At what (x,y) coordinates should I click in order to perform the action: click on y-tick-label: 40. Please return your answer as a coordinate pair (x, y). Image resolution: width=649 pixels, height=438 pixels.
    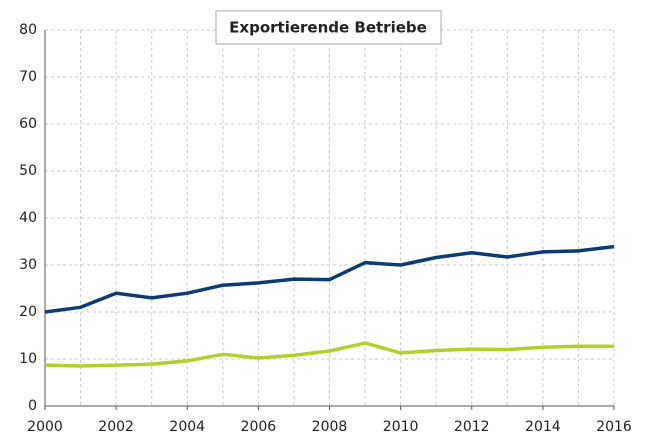
    Looking at the image, I should click on (28, 218).